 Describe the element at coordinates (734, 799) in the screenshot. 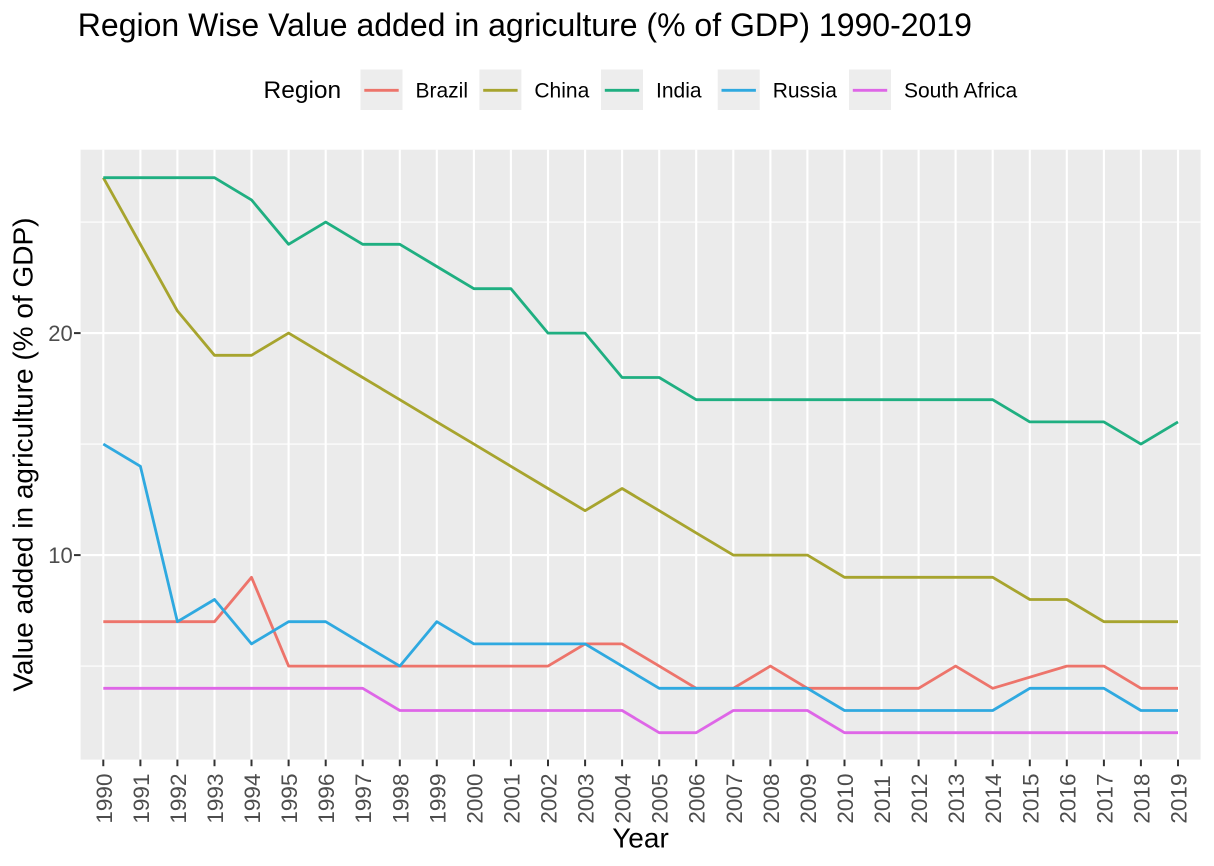

I see `svg-text: 2007` at that location.